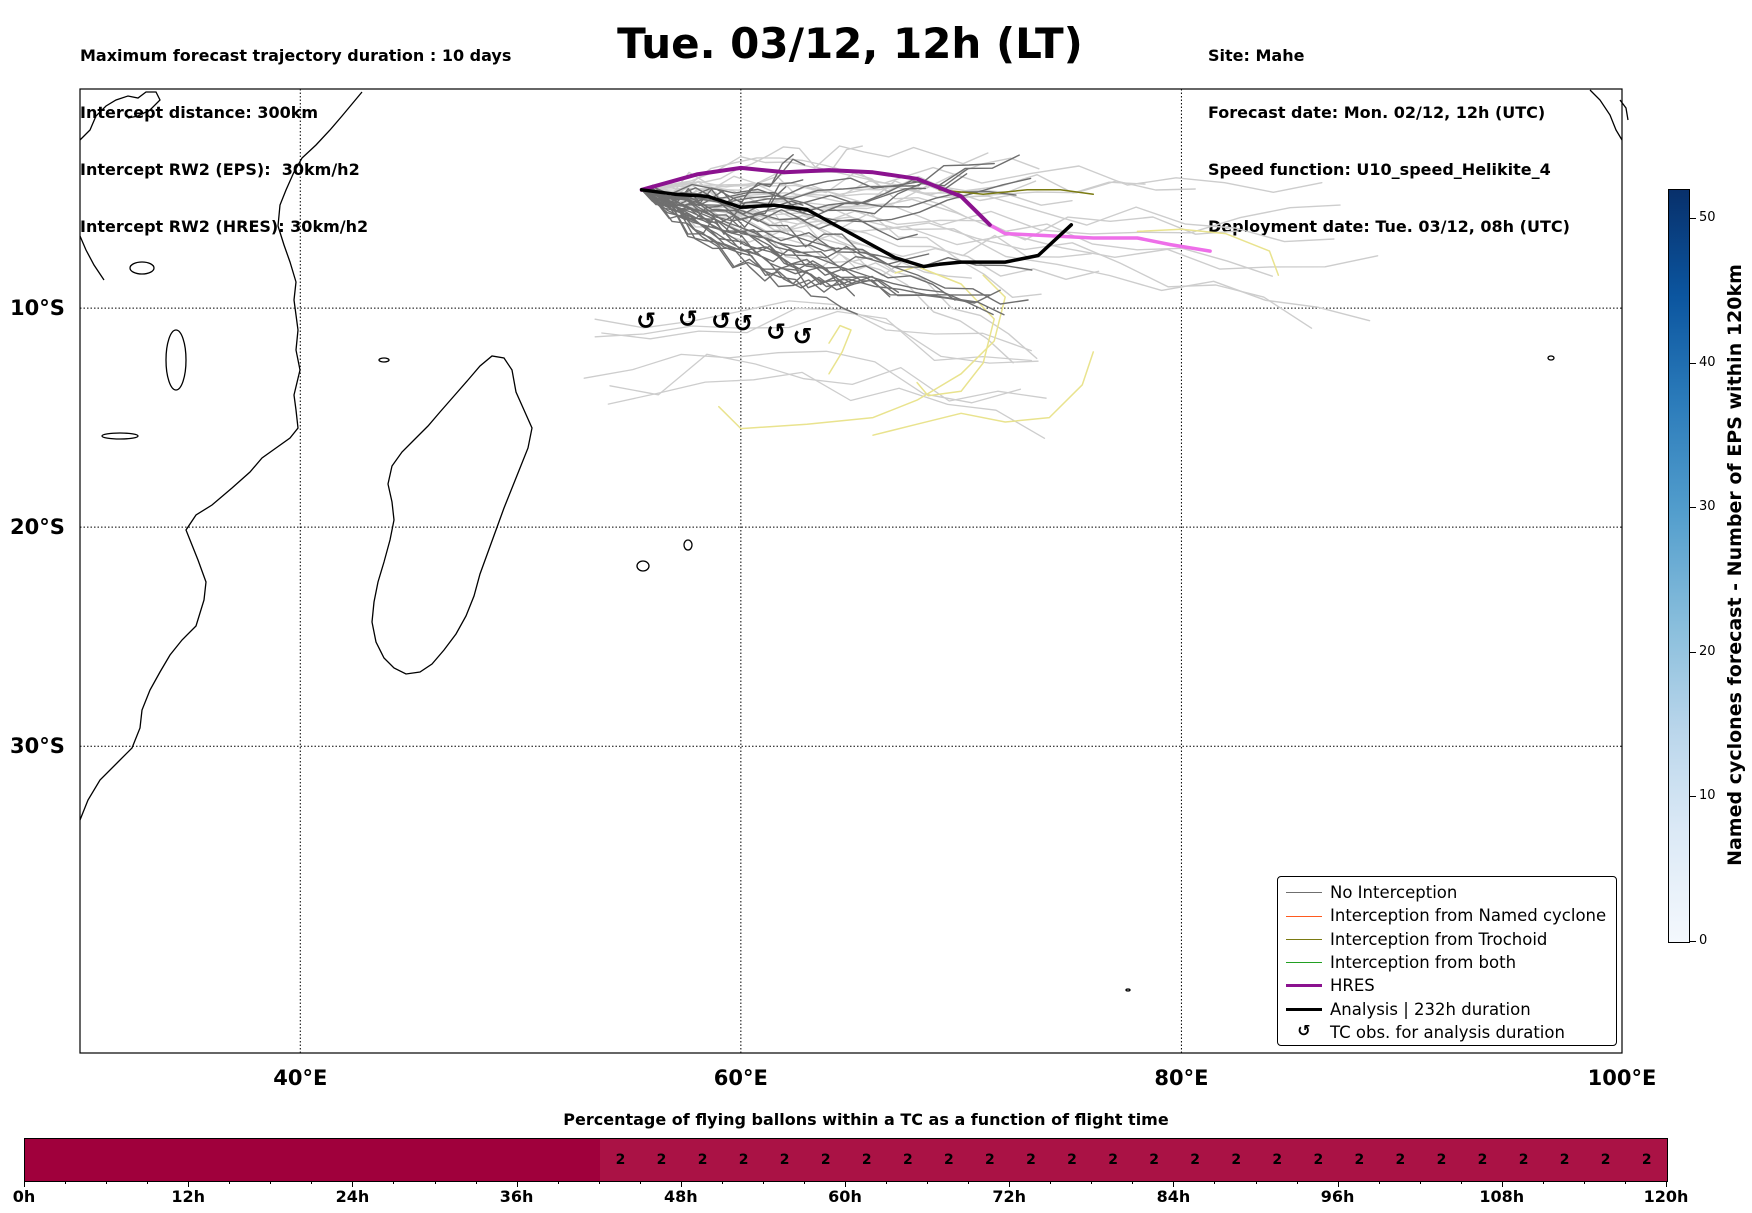 The width and height of the screenshot is (1752, 1213). Describe the element at coordinates (188, 1196) in the screenshot. I see `pct-axis-label: 12h` at that location.